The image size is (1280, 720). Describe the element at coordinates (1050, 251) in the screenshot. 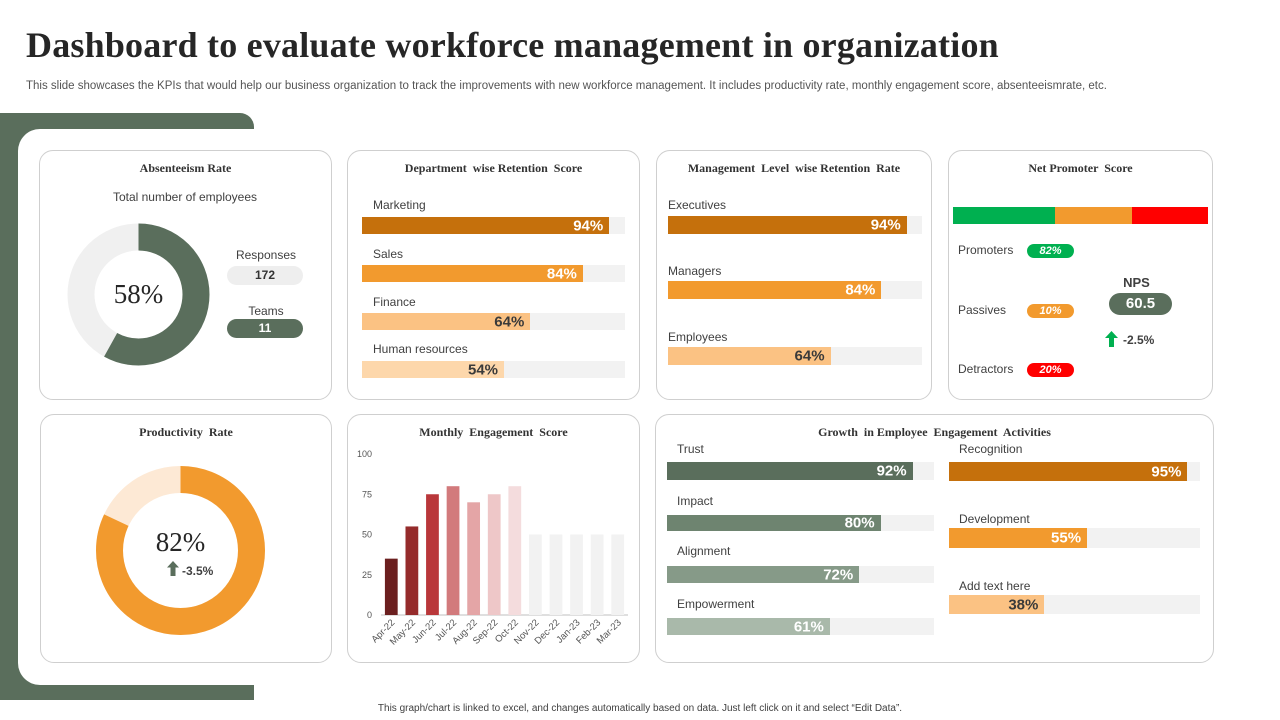

I see `nps-row-badge: 82%` at that location.